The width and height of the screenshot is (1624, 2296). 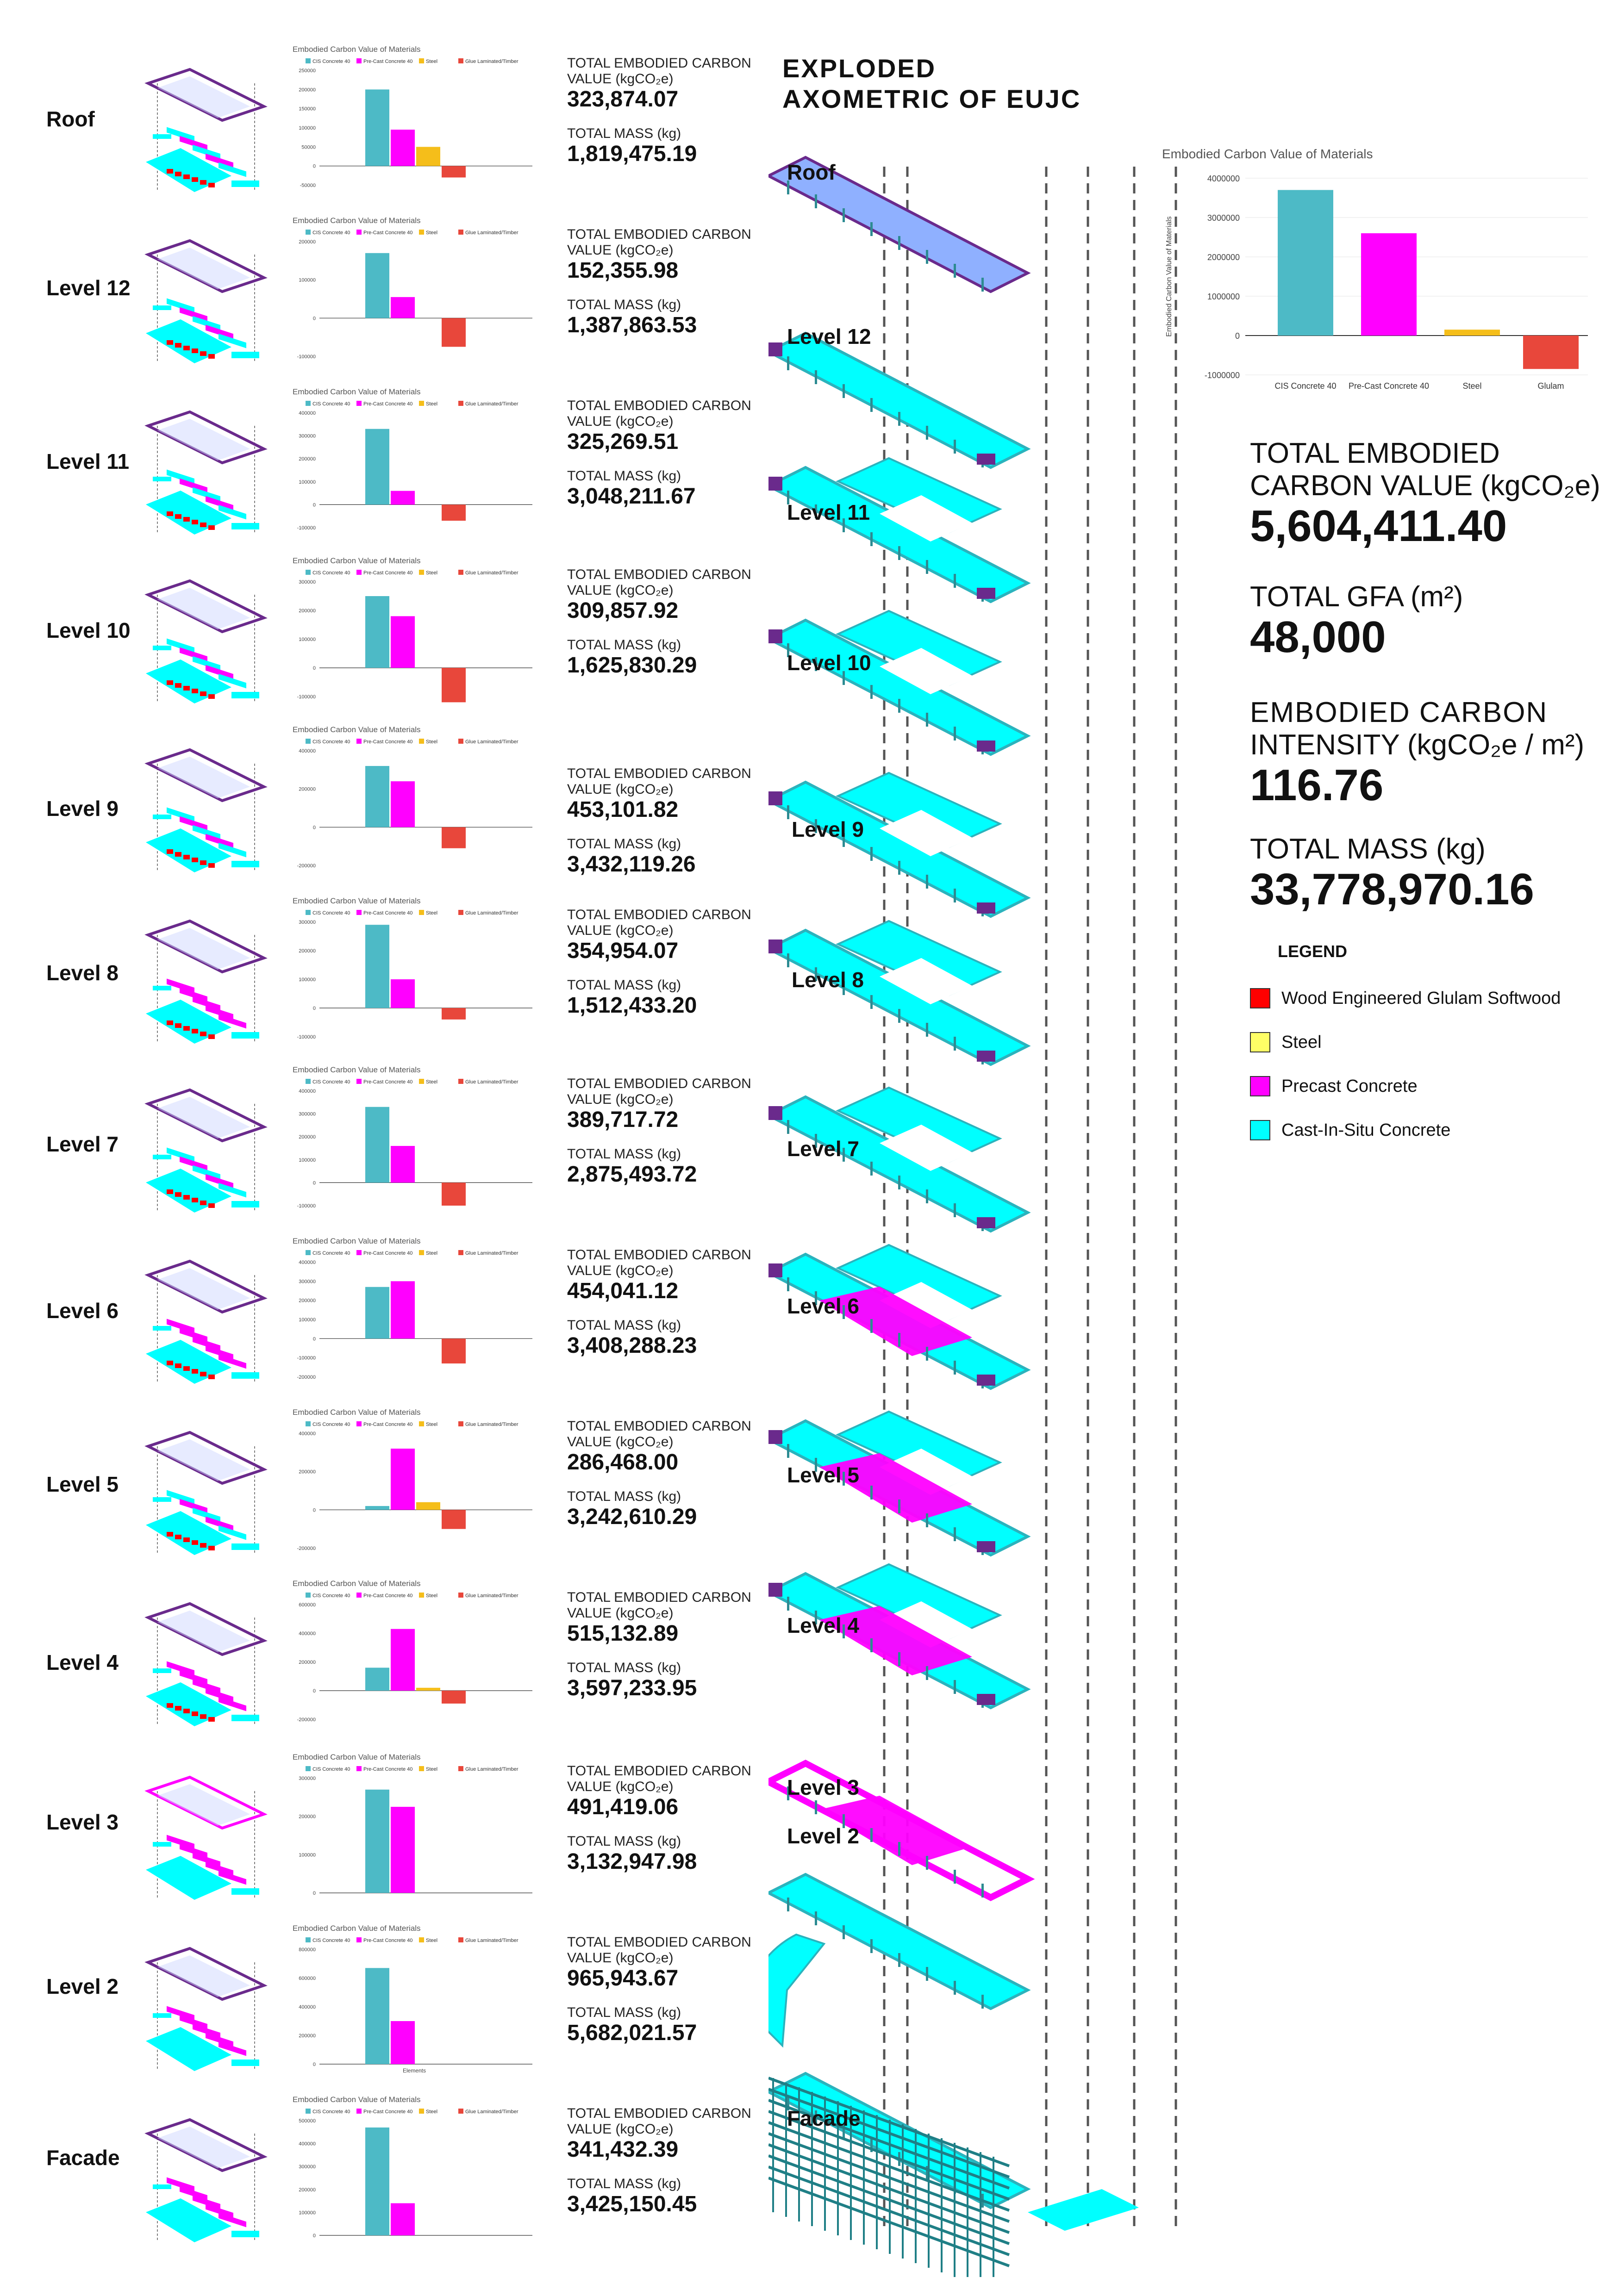 What do you see at coordinates (307, 1778) in the screenshot?
I see `mini-y-tick: 300000` at bounding box center [307, 1778].